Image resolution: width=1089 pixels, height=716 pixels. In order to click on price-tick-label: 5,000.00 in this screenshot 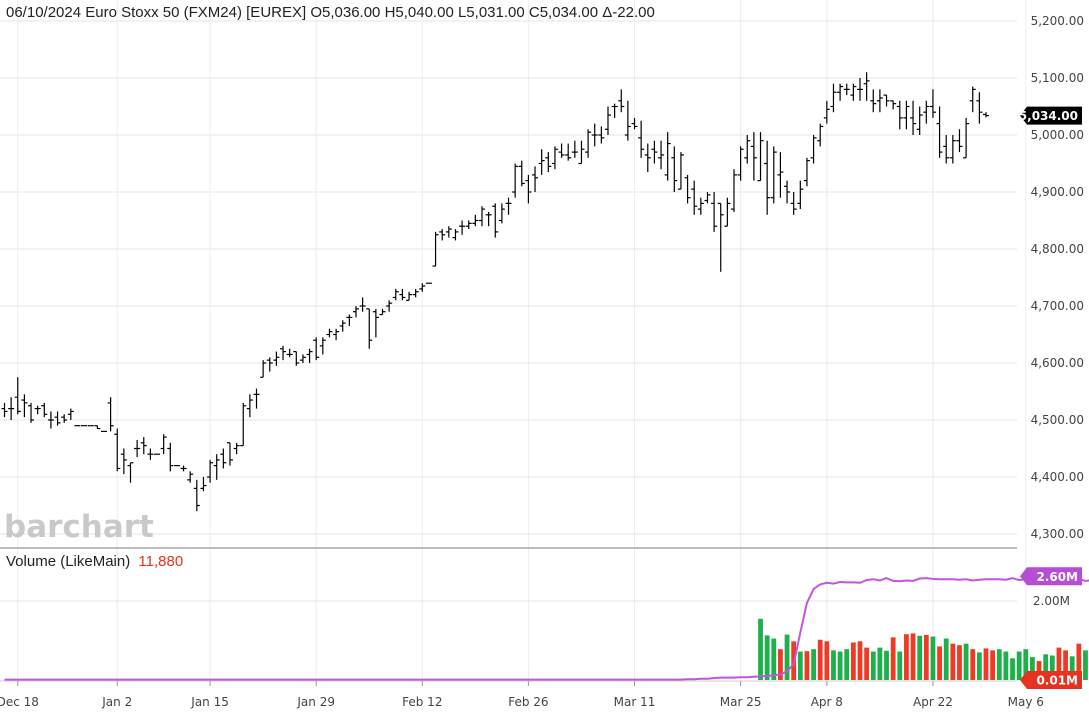, I will do `click(1057, 135)`.